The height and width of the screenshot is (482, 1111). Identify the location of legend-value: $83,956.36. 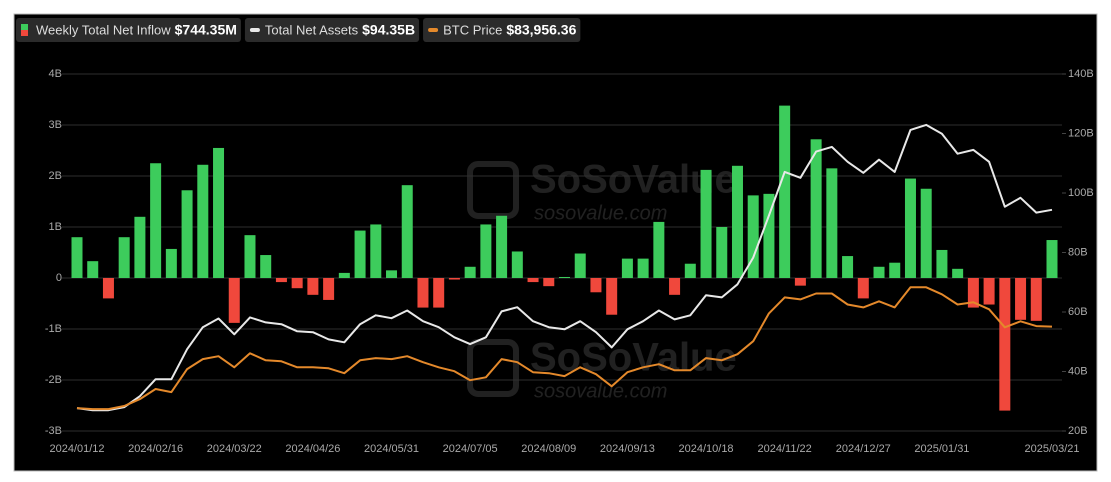
(541, 30).